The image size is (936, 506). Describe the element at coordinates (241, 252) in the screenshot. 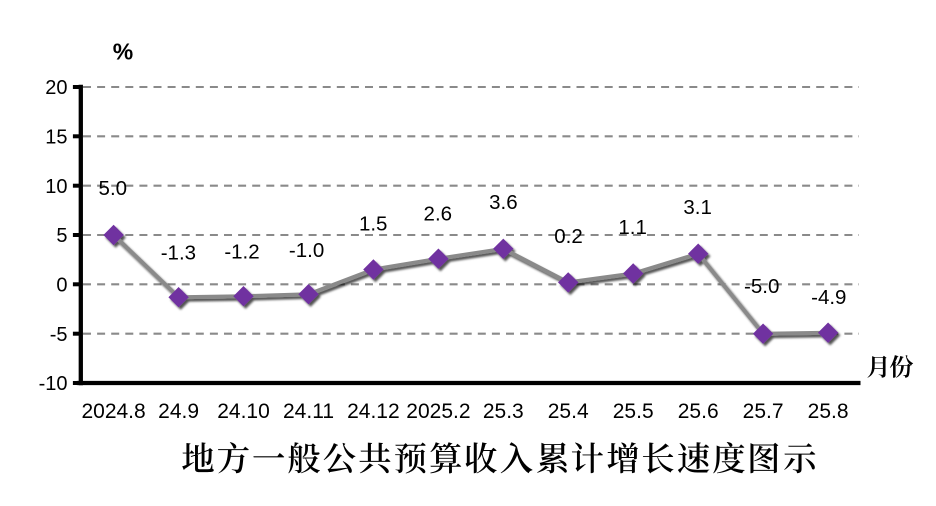

I see `svg-text: -1.2` at that location.